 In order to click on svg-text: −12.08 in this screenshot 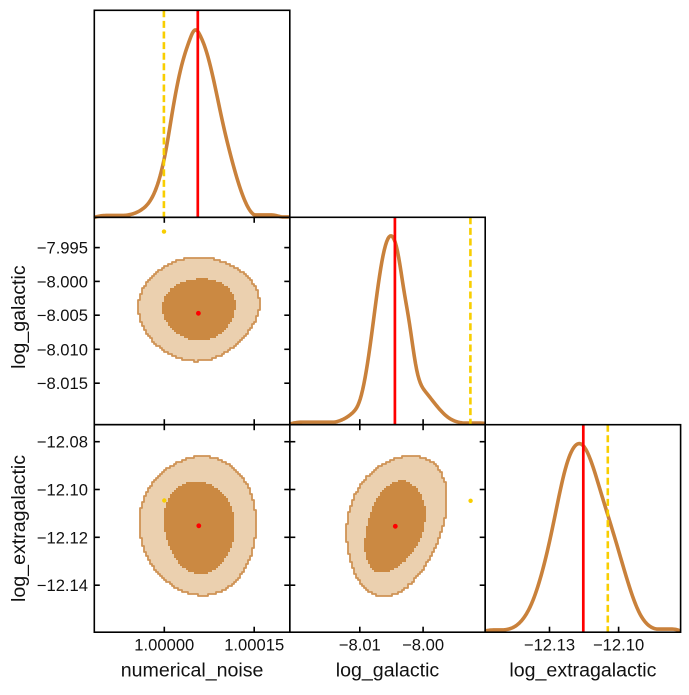, I will do `click(62, 442)`.